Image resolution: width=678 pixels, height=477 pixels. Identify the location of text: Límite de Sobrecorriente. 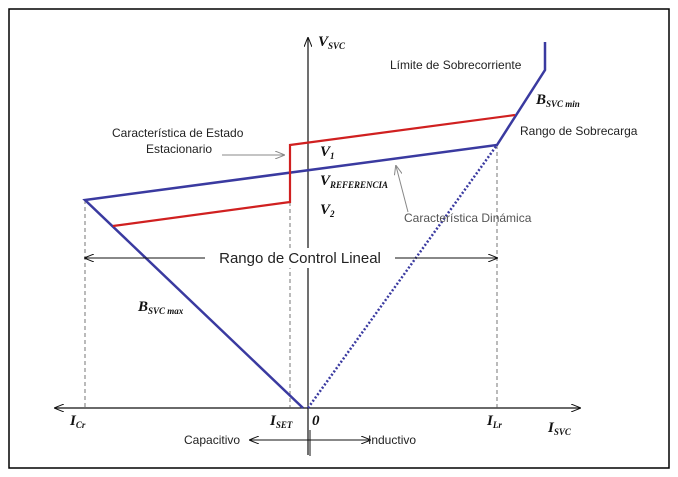
(456, 65).